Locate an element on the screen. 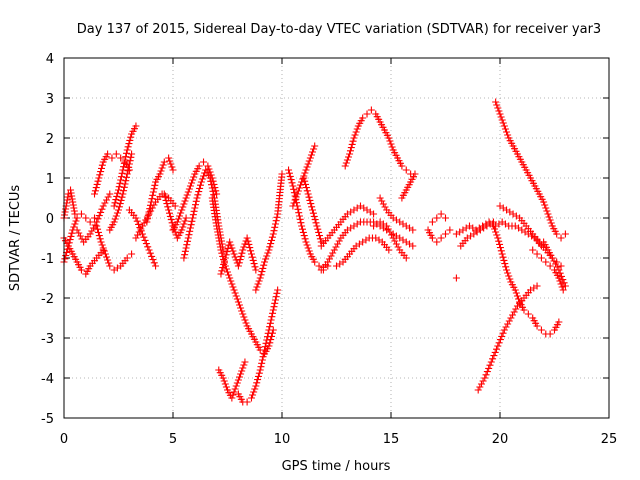 The width and height of the screenshot is (640, 480). x-tick-labels: 0 5 10 15 20 25 is located at coordinates (338, 439).